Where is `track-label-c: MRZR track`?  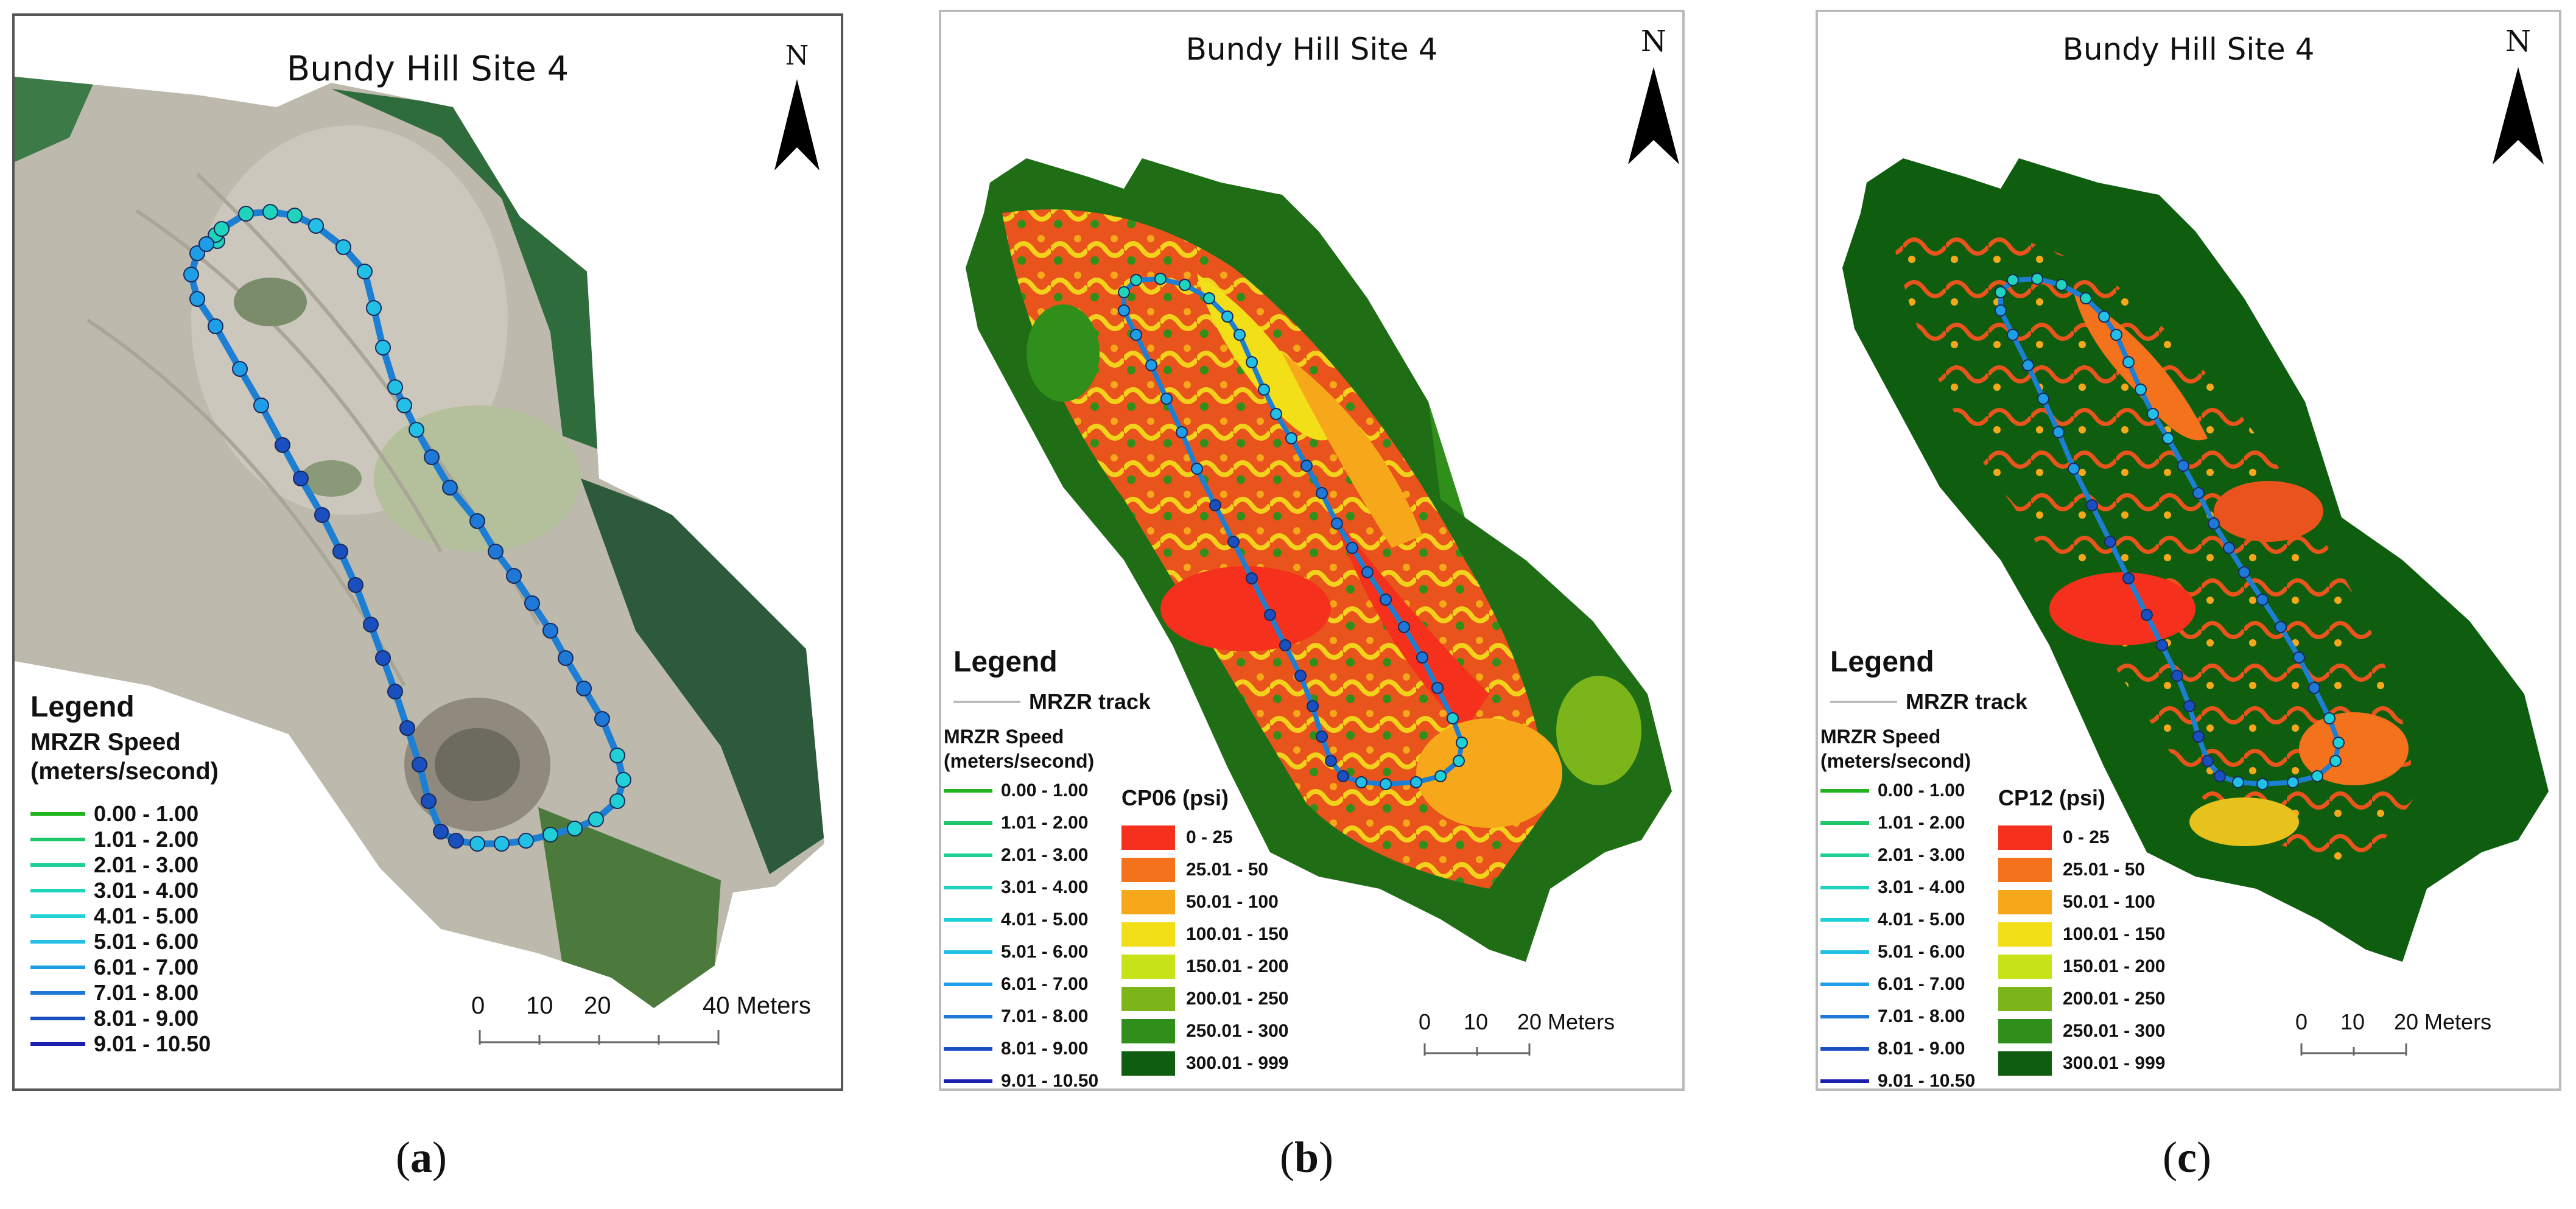 track-label-c: MRZR track is located at coordinates (1967, 701).